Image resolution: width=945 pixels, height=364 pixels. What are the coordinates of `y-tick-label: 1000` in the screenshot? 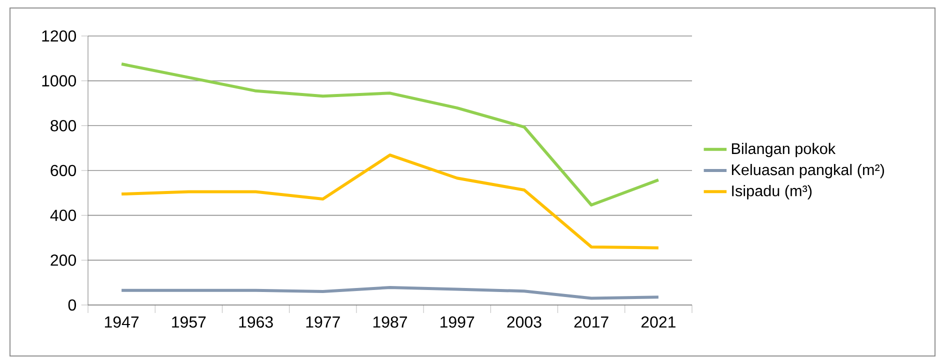 It's located at (59, 80).